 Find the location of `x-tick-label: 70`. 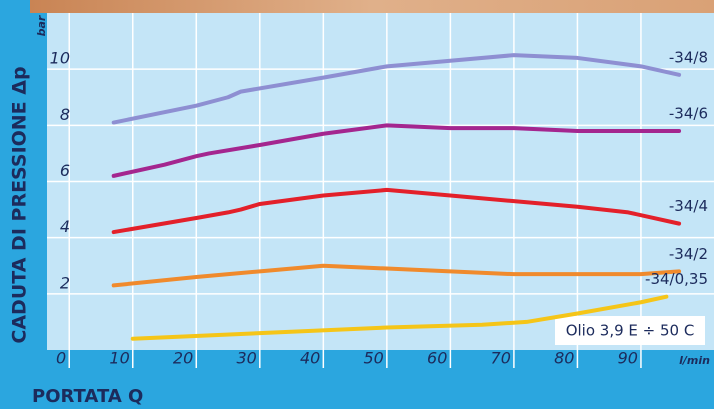

x-tick-label: 70 is located at coordinates (501, 358).